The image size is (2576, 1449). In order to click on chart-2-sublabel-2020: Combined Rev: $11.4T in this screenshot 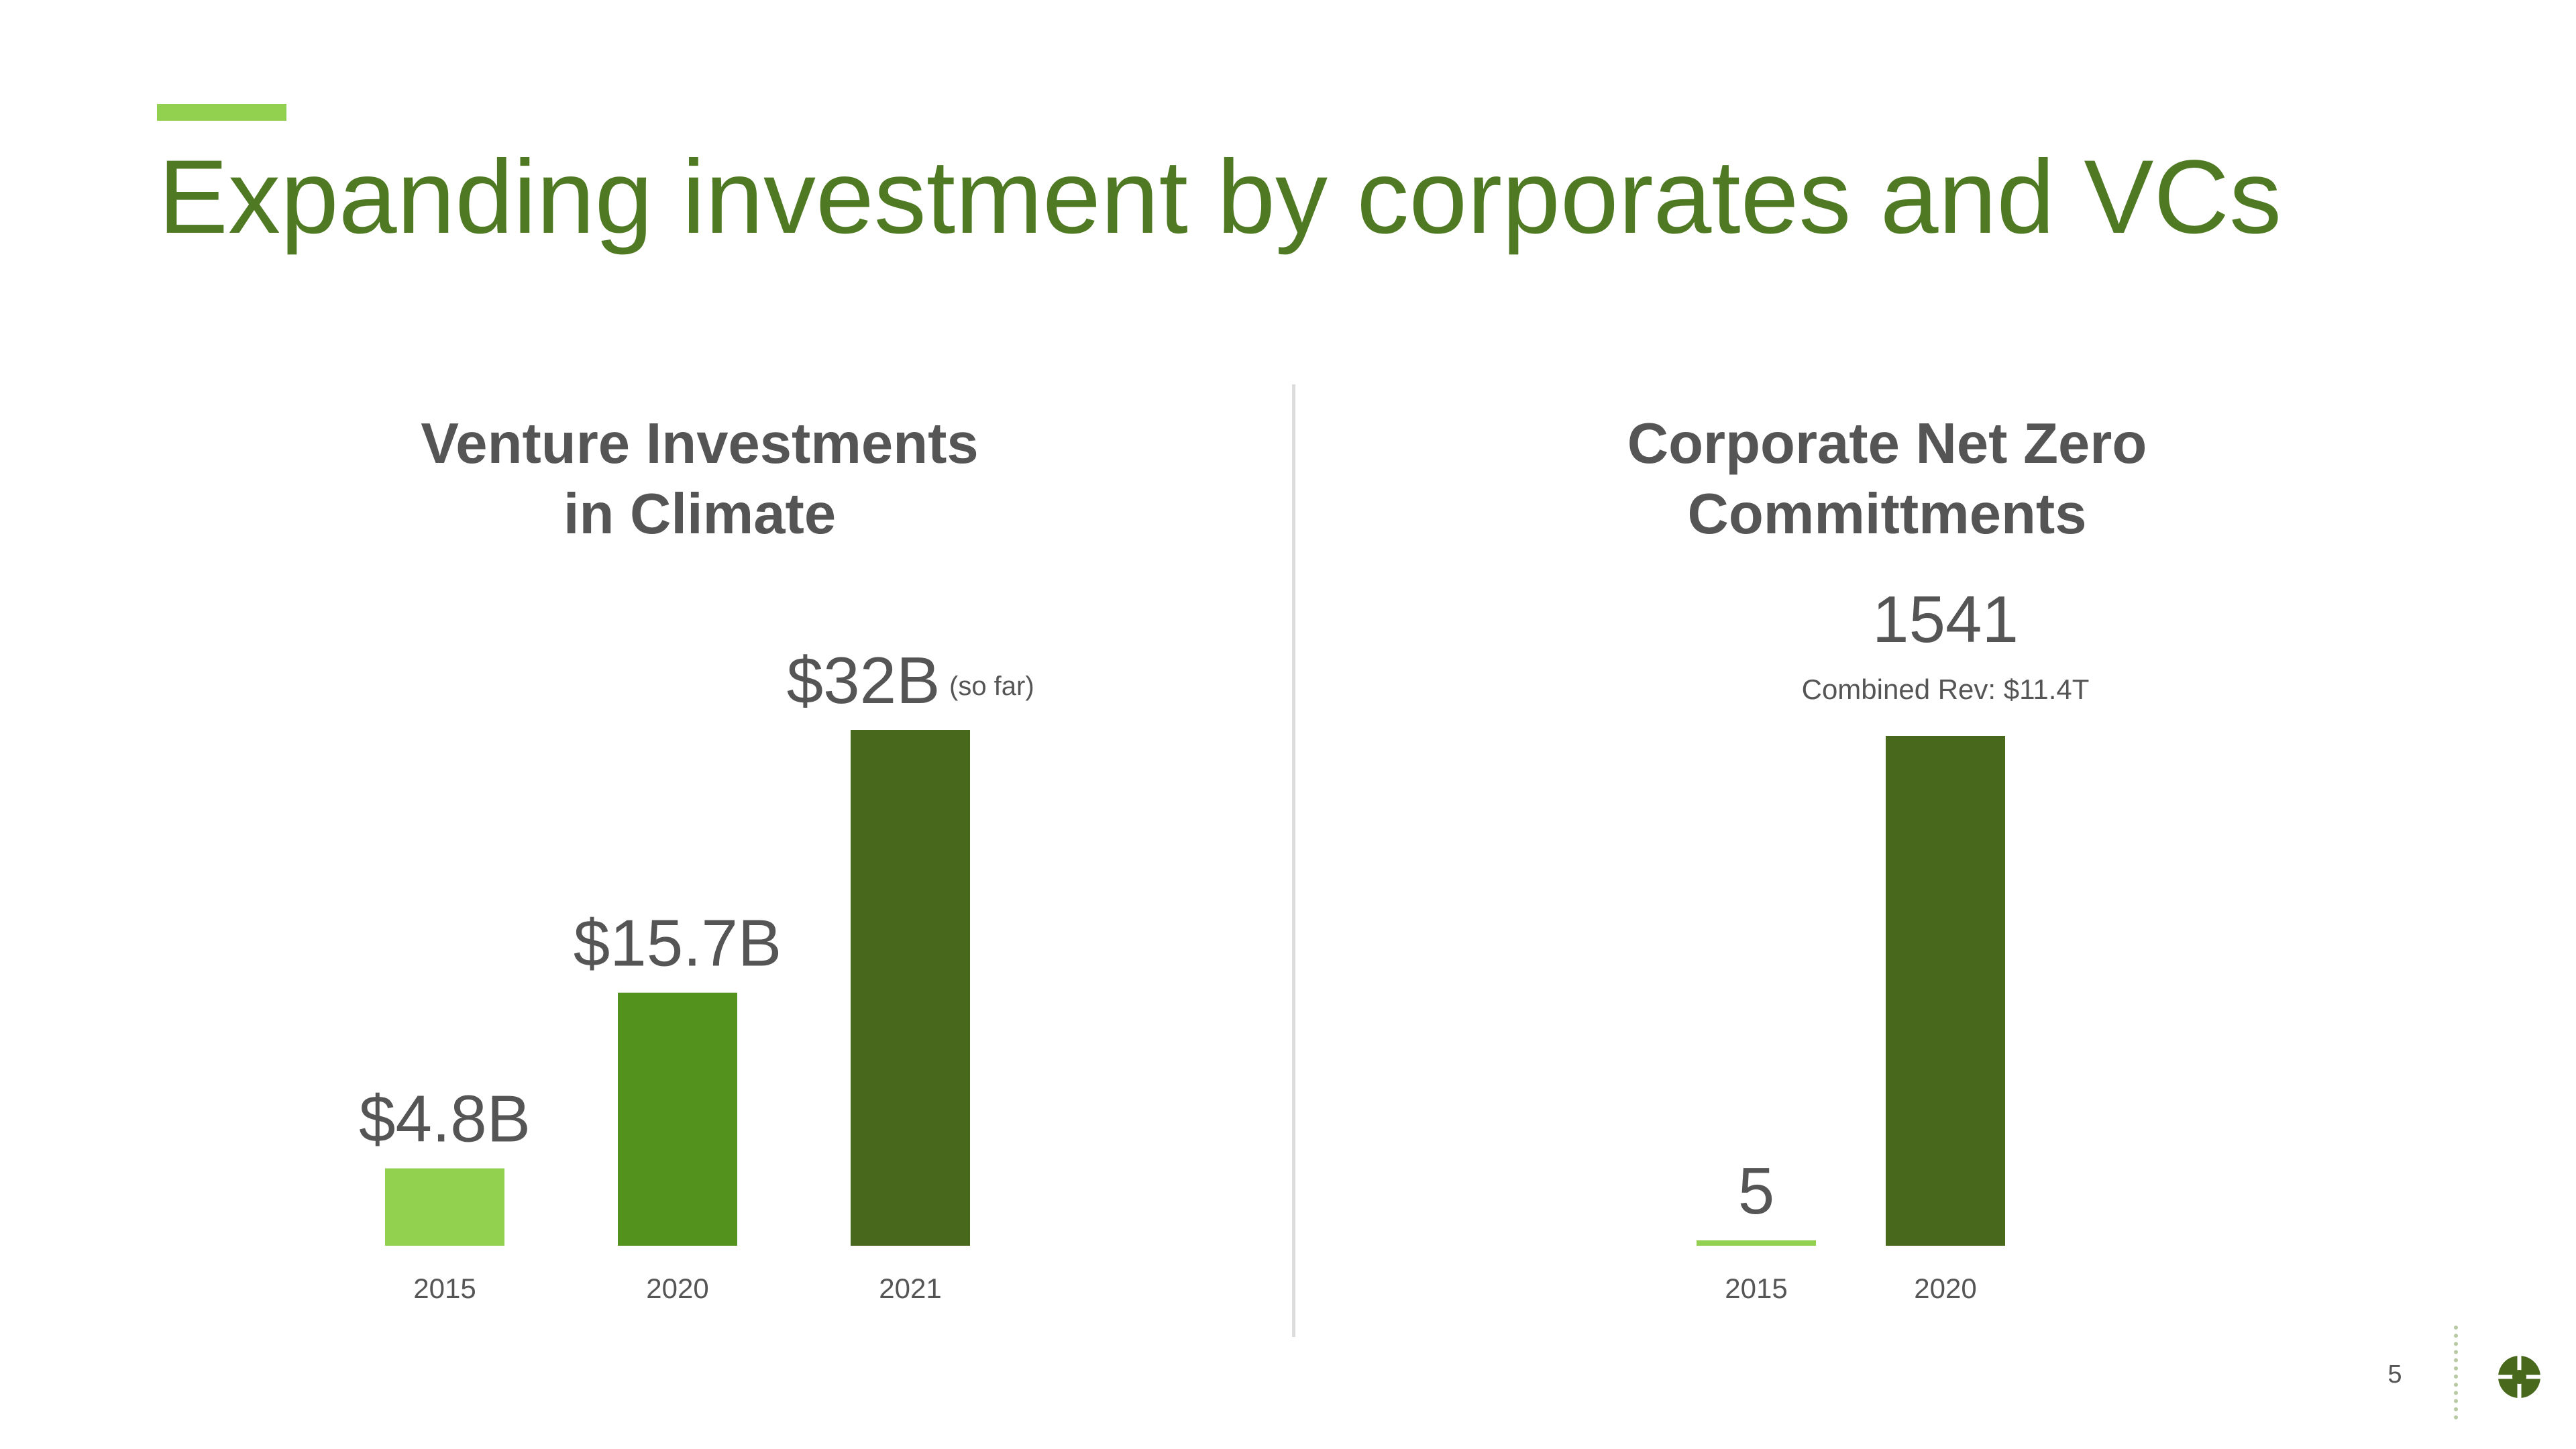, I will do `click(1946, 689)`.